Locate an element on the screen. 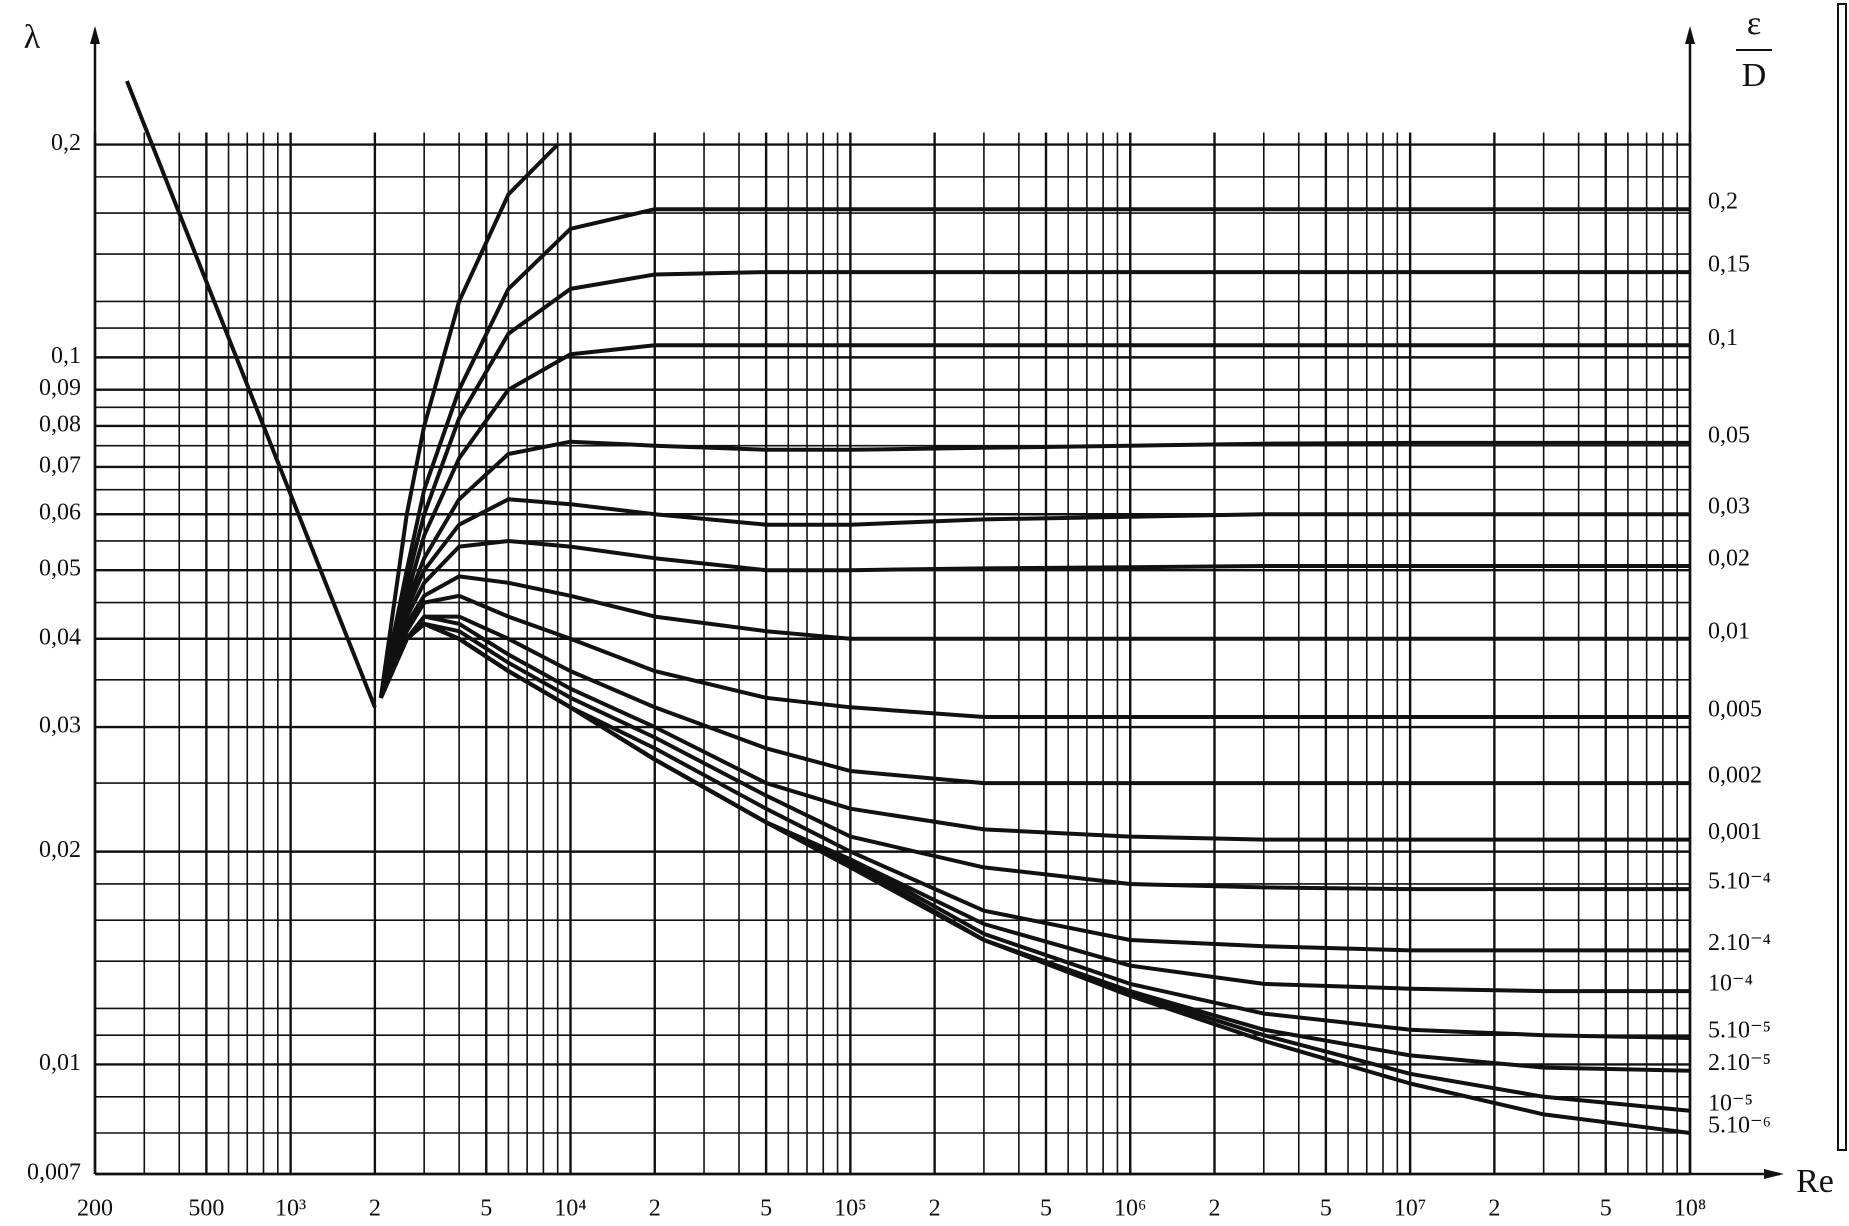  series-label: 5.10⁻⁴ is located at coordinates (1739, 882).